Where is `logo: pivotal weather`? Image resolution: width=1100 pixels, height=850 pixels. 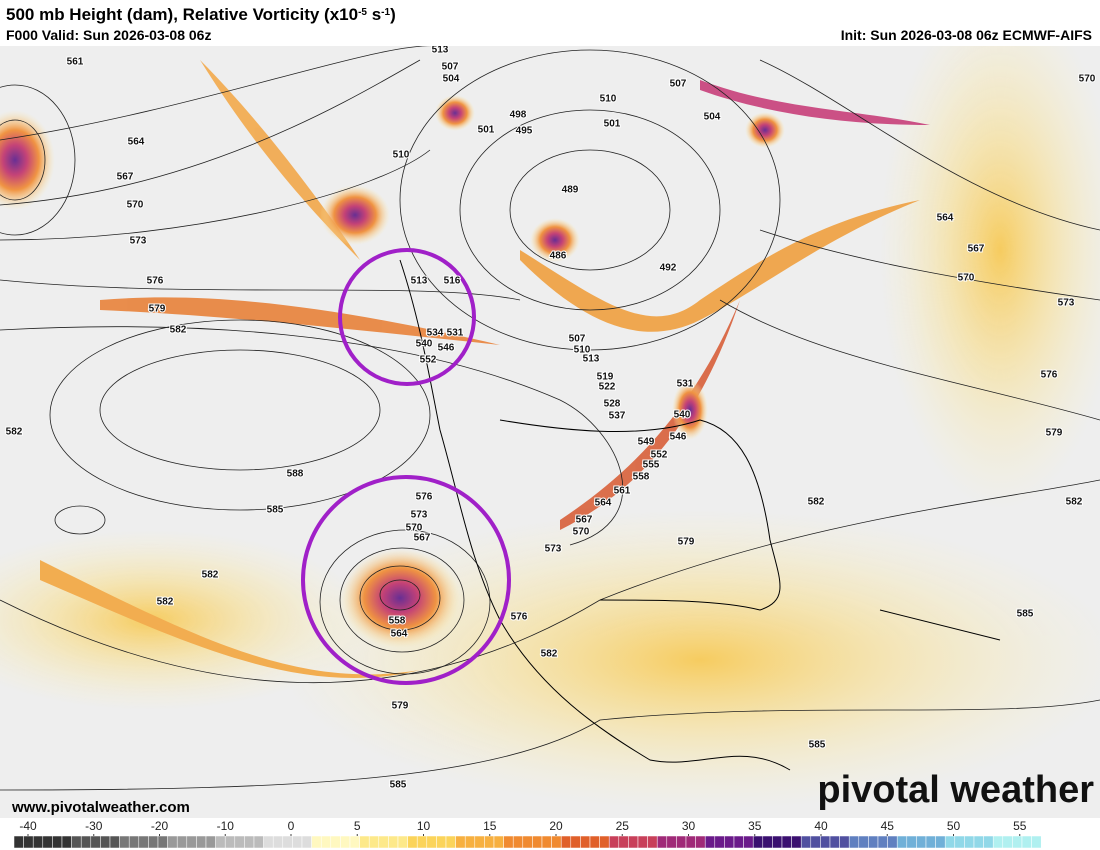
logo: pivotal weather is located at coordinates (955, 790).